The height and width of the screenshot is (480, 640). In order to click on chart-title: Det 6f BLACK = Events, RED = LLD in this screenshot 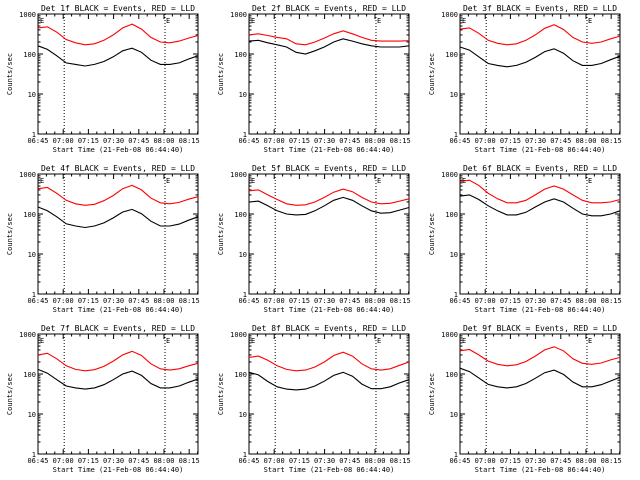, I will do `click(540, 168)`.